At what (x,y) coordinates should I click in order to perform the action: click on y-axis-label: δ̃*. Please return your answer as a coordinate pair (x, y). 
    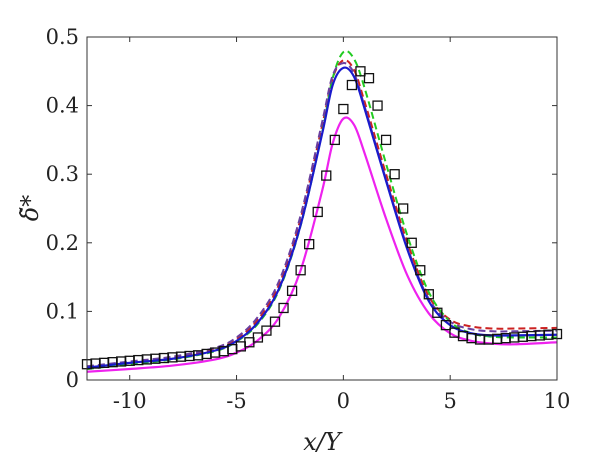
    Looking at the image, I should click on (30, 208).